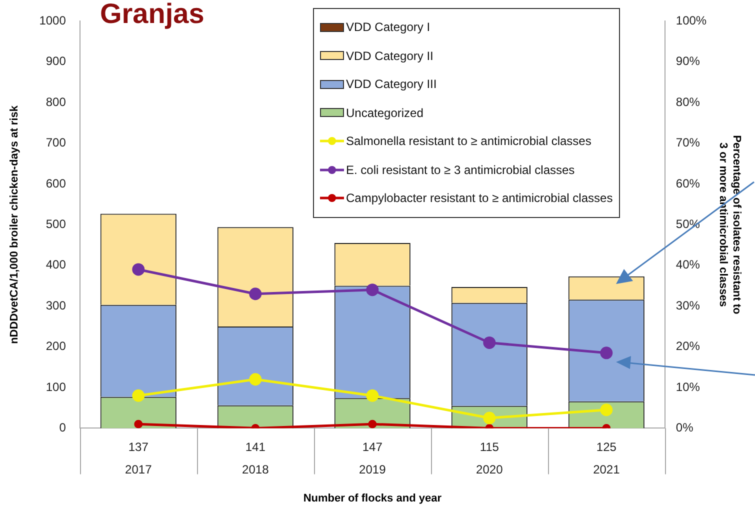  What do you see at coordinates (685, 427) in the screenshot?
I see `y2-tick-label: 0%` at bounding box center [685, 427].